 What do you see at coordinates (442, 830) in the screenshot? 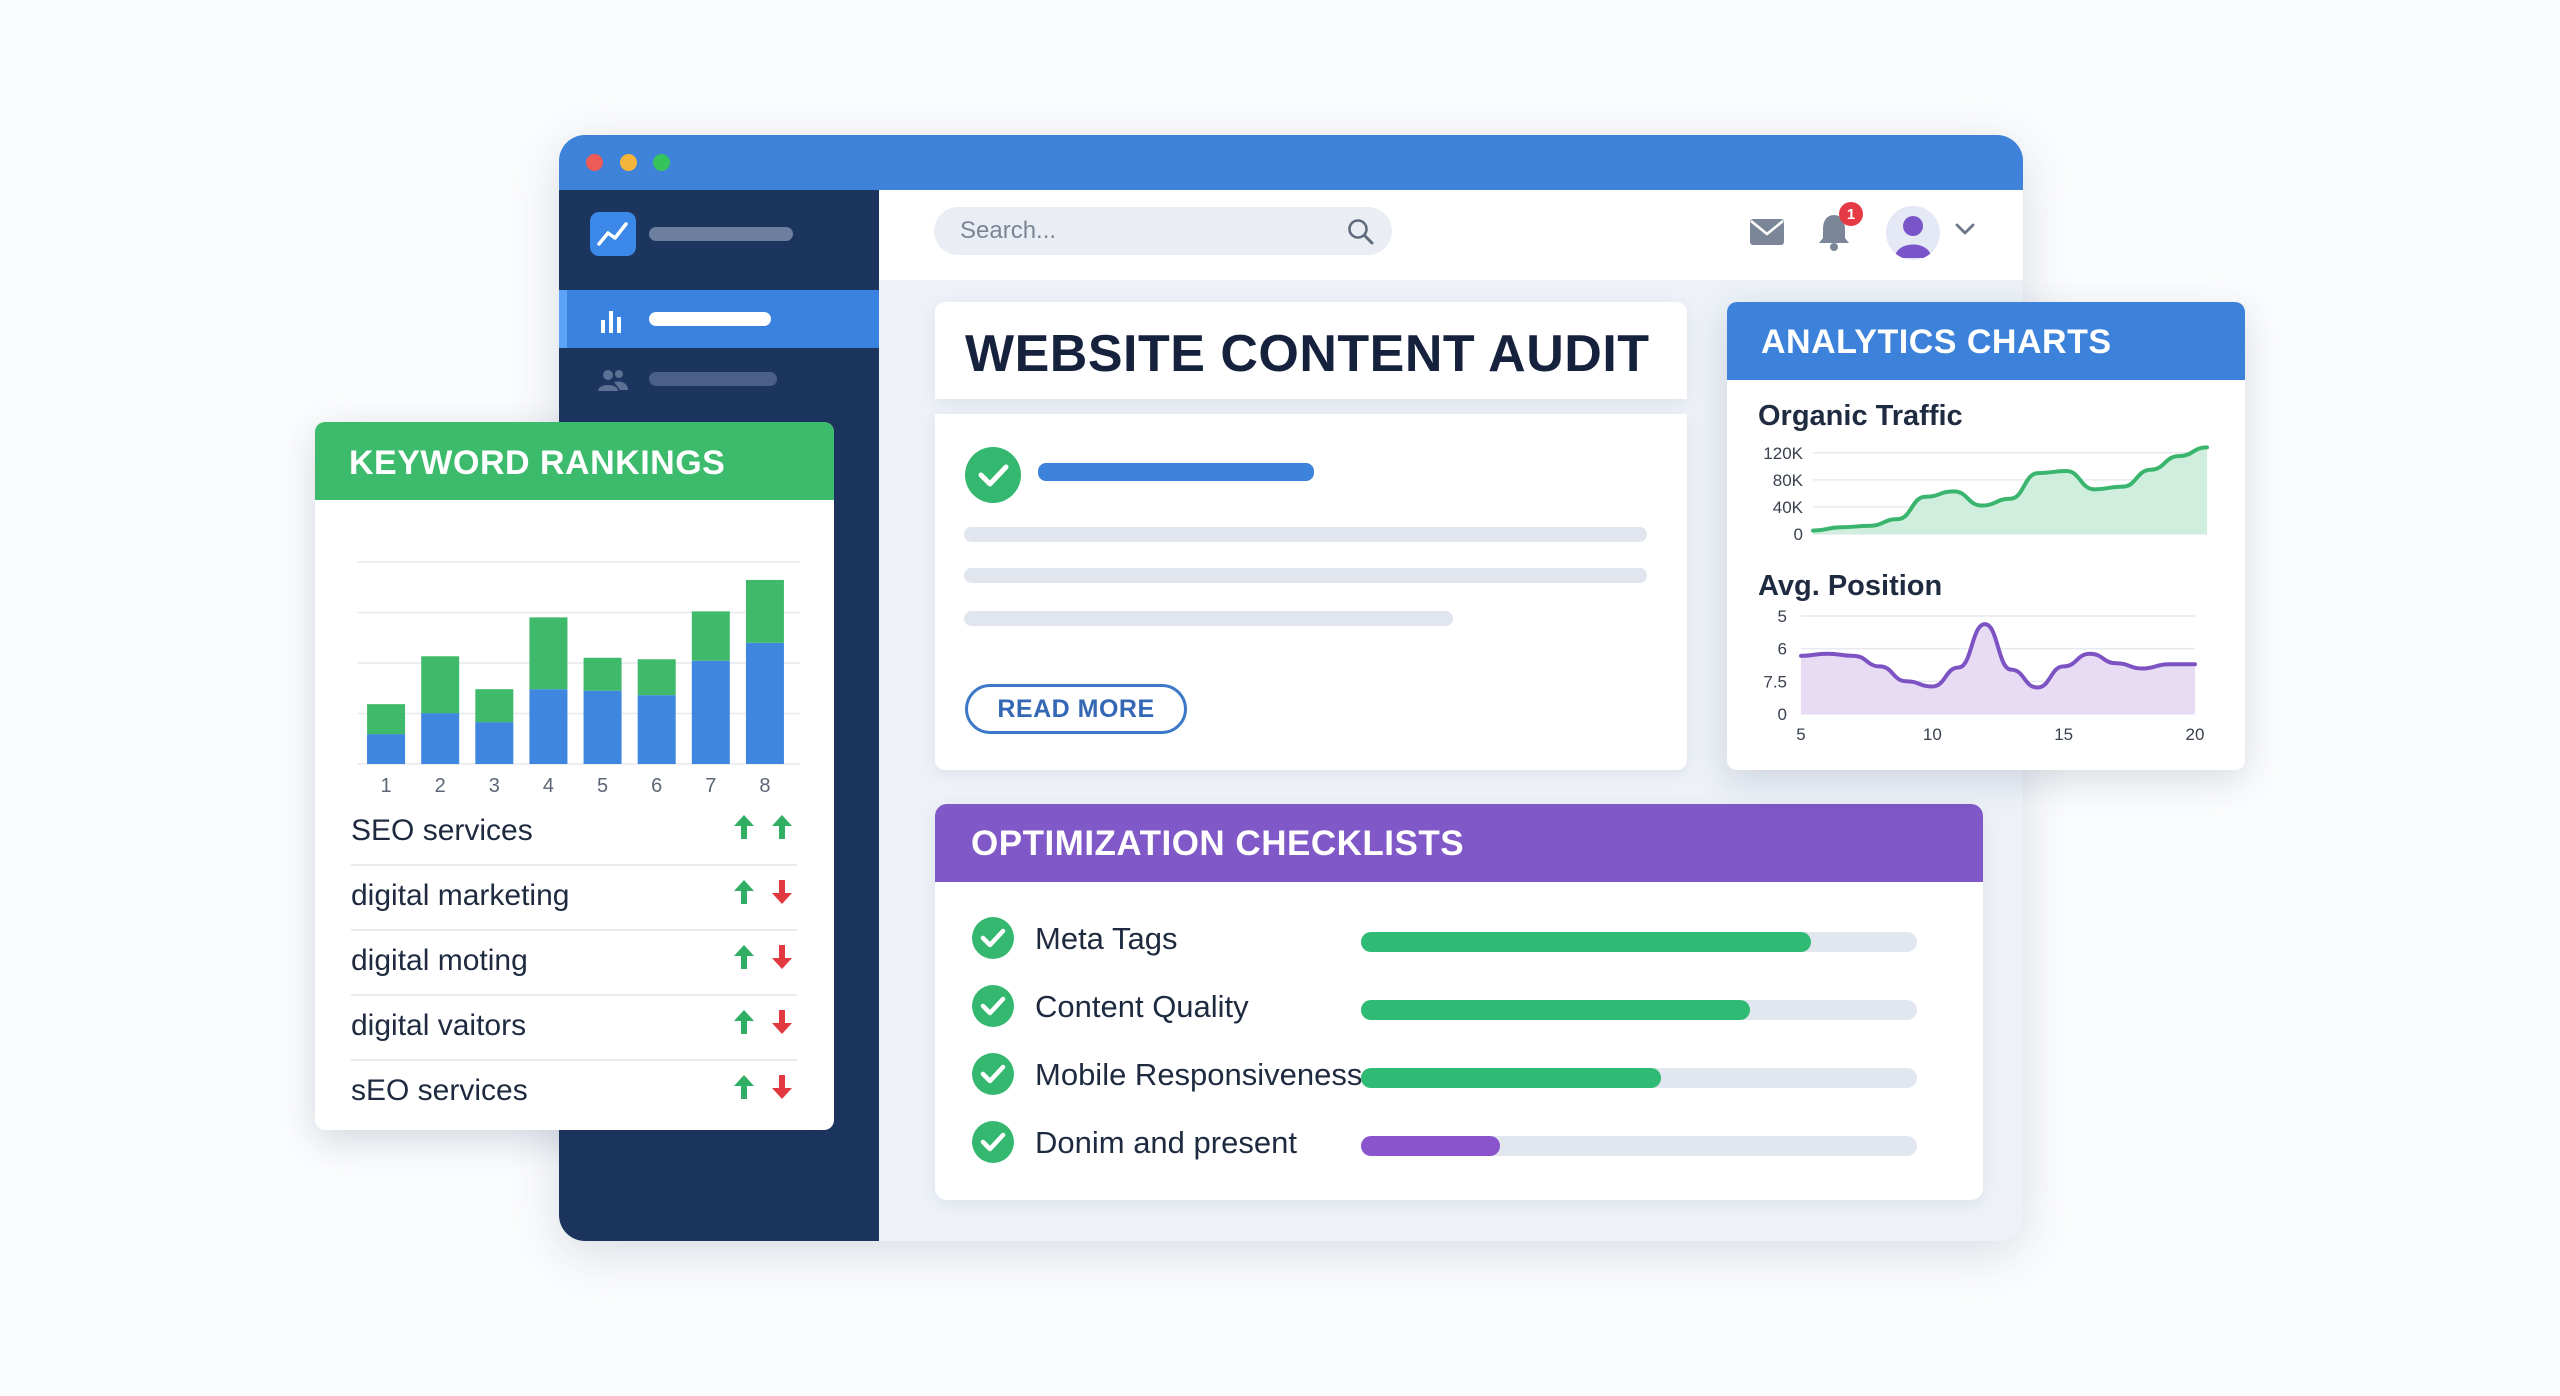
I see `keyword-label: SEO services` at bounding box center [442, 830].